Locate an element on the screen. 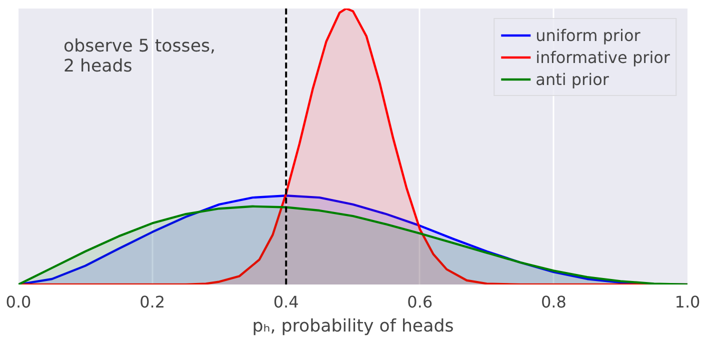 This screenshot has width=706, height=339. x-tick-label: 0.0 is located at coordinates (19, 302).